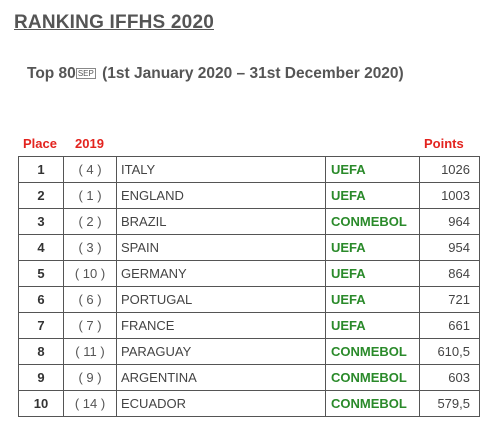  Describe the element at coordinates (221, 169) in the screenshot. I see `country-cell: ITALY` at that location.